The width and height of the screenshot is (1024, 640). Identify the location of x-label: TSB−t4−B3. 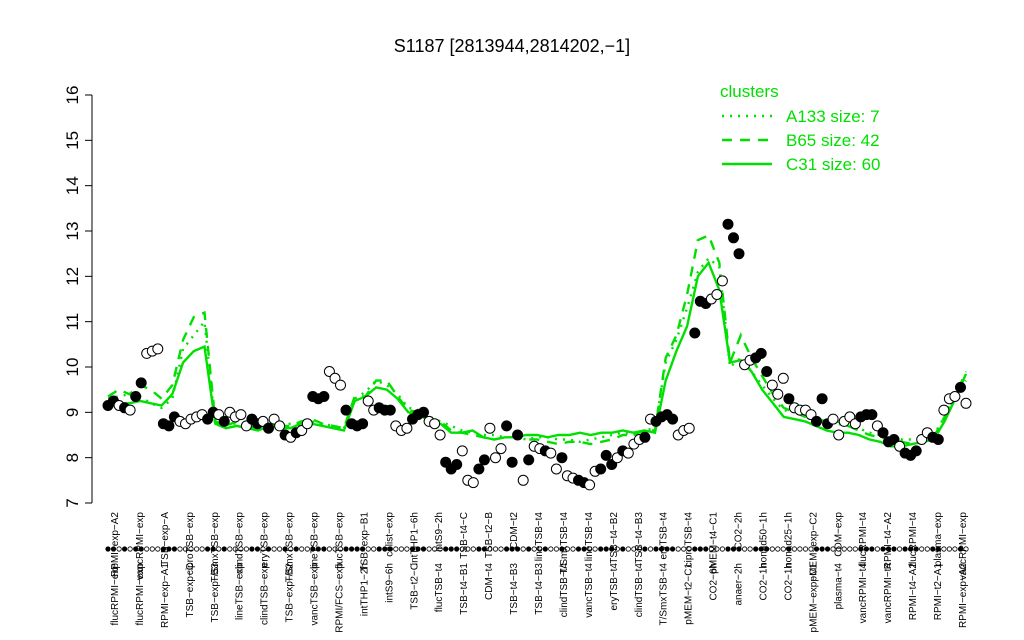
(514, 589).